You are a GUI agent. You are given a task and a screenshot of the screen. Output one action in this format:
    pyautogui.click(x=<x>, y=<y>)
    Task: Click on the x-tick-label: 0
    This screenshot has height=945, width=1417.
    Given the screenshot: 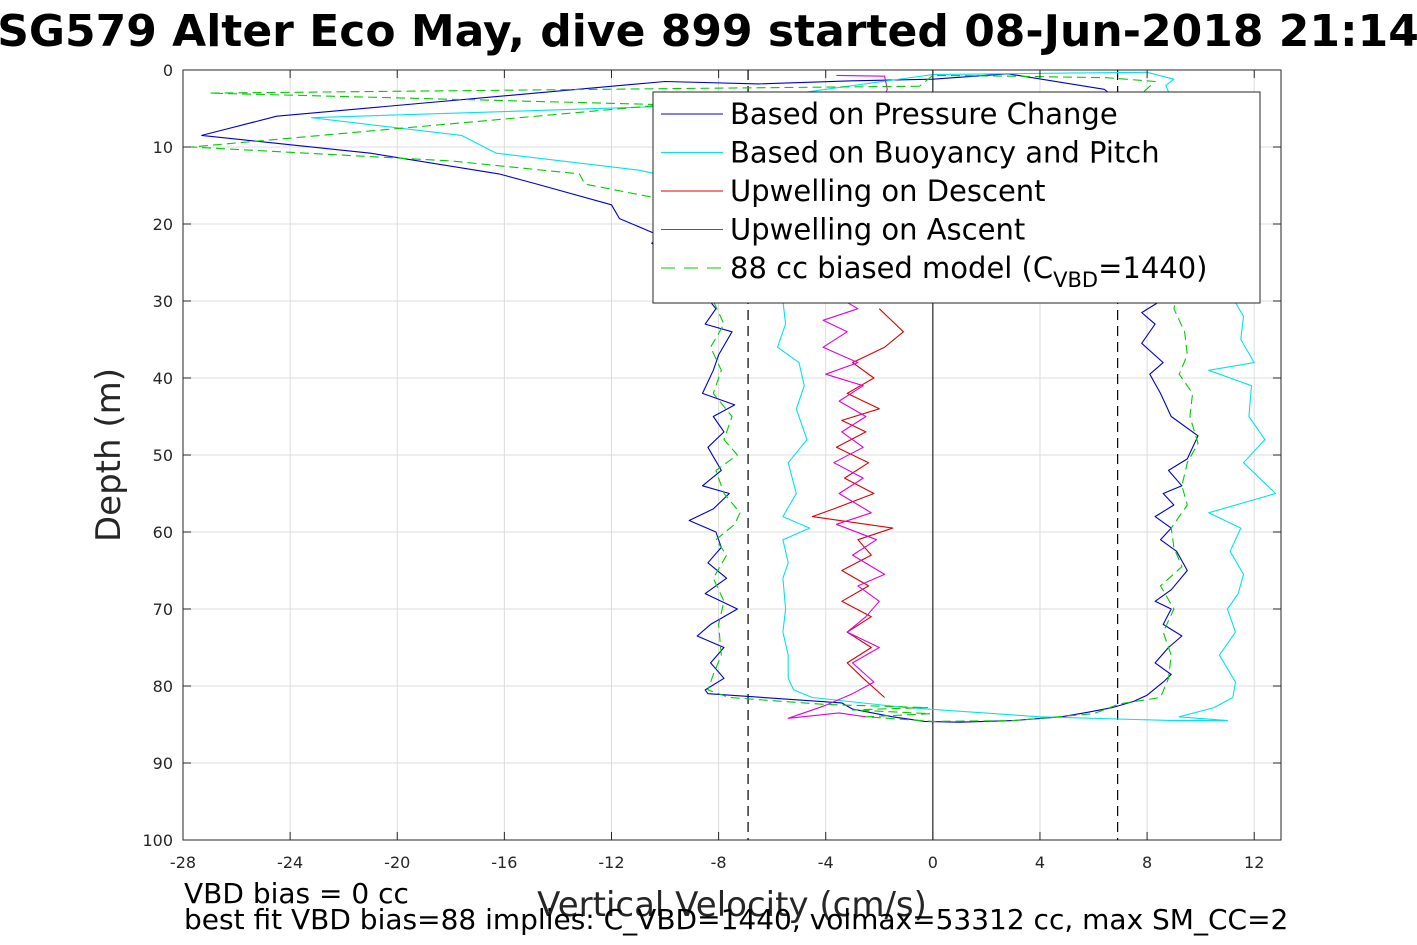 What is the action you would take?
    pyautogui.click(x=933, y=862)
    